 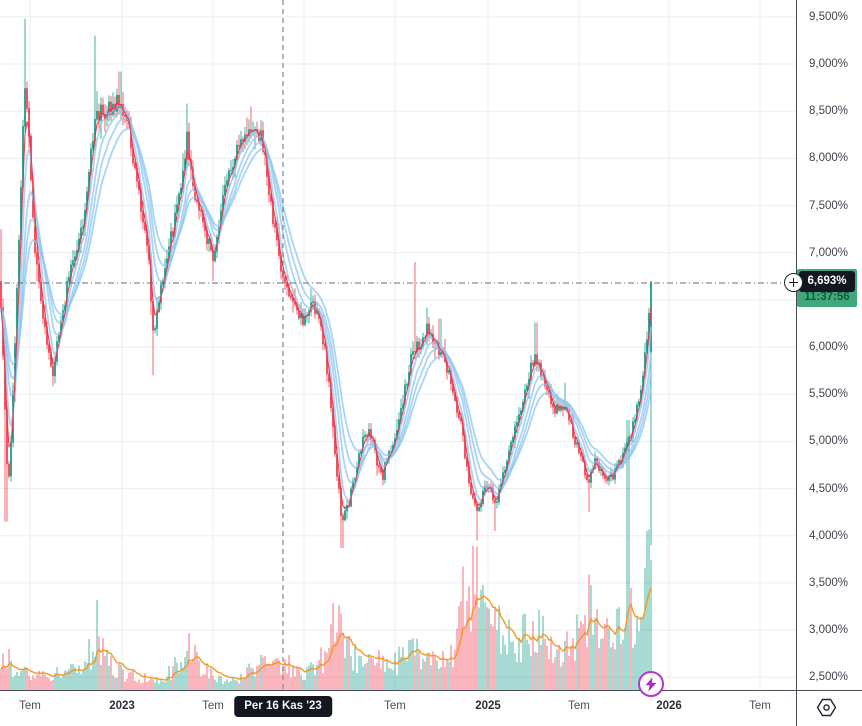 I want to click on time-scale-divider, so click(x=431, y=690).